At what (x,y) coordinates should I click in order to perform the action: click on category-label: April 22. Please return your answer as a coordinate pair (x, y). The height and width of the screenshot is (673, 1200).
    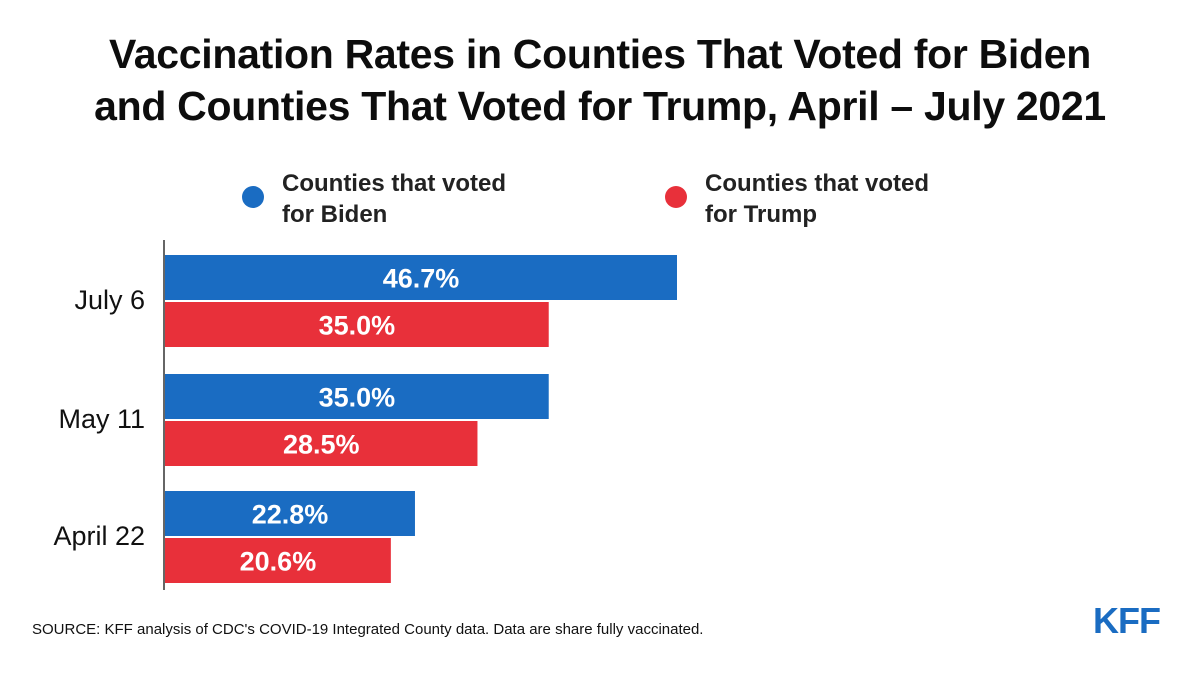
    Looking at the image, I should click on (99, 536).